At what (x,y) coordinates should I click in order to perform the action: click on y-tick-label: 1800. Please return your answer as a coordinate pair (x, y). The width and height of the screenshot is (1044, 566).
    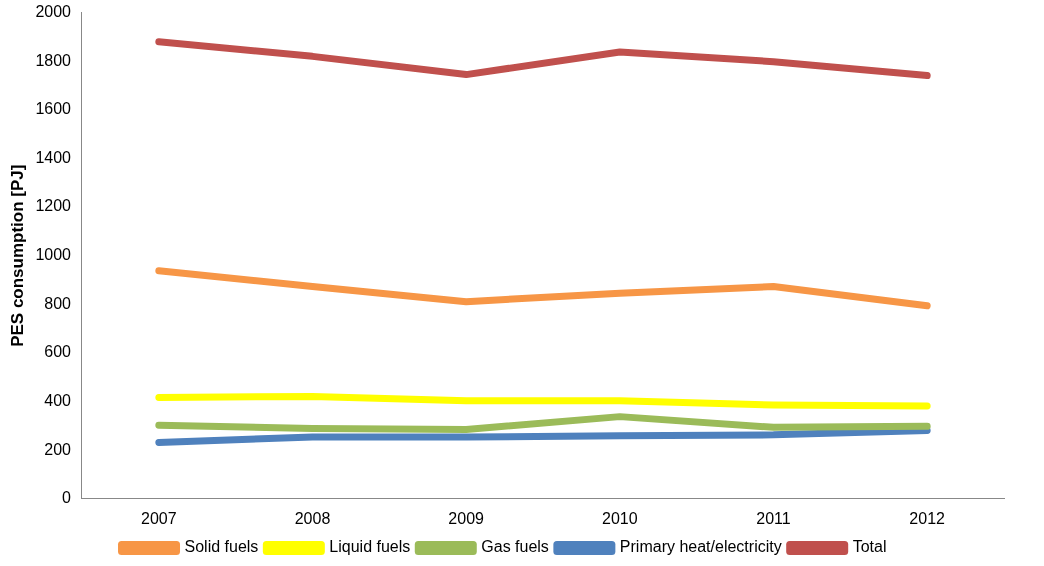
    Looking at the image, I should click on (53, 60).